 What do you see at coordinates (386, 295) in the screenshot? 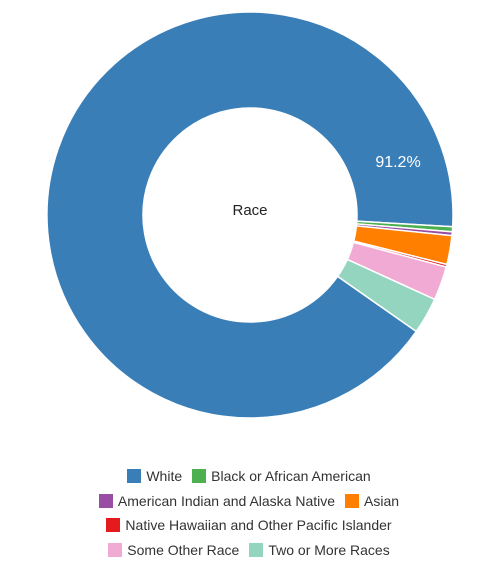
I see `slice-two-or-more-races` at bounding box center [386, 295].